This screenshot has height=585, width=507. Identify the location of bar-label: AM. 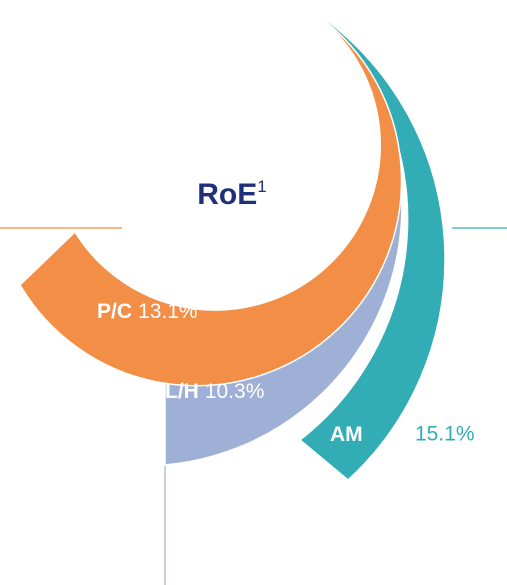
(346, 434).